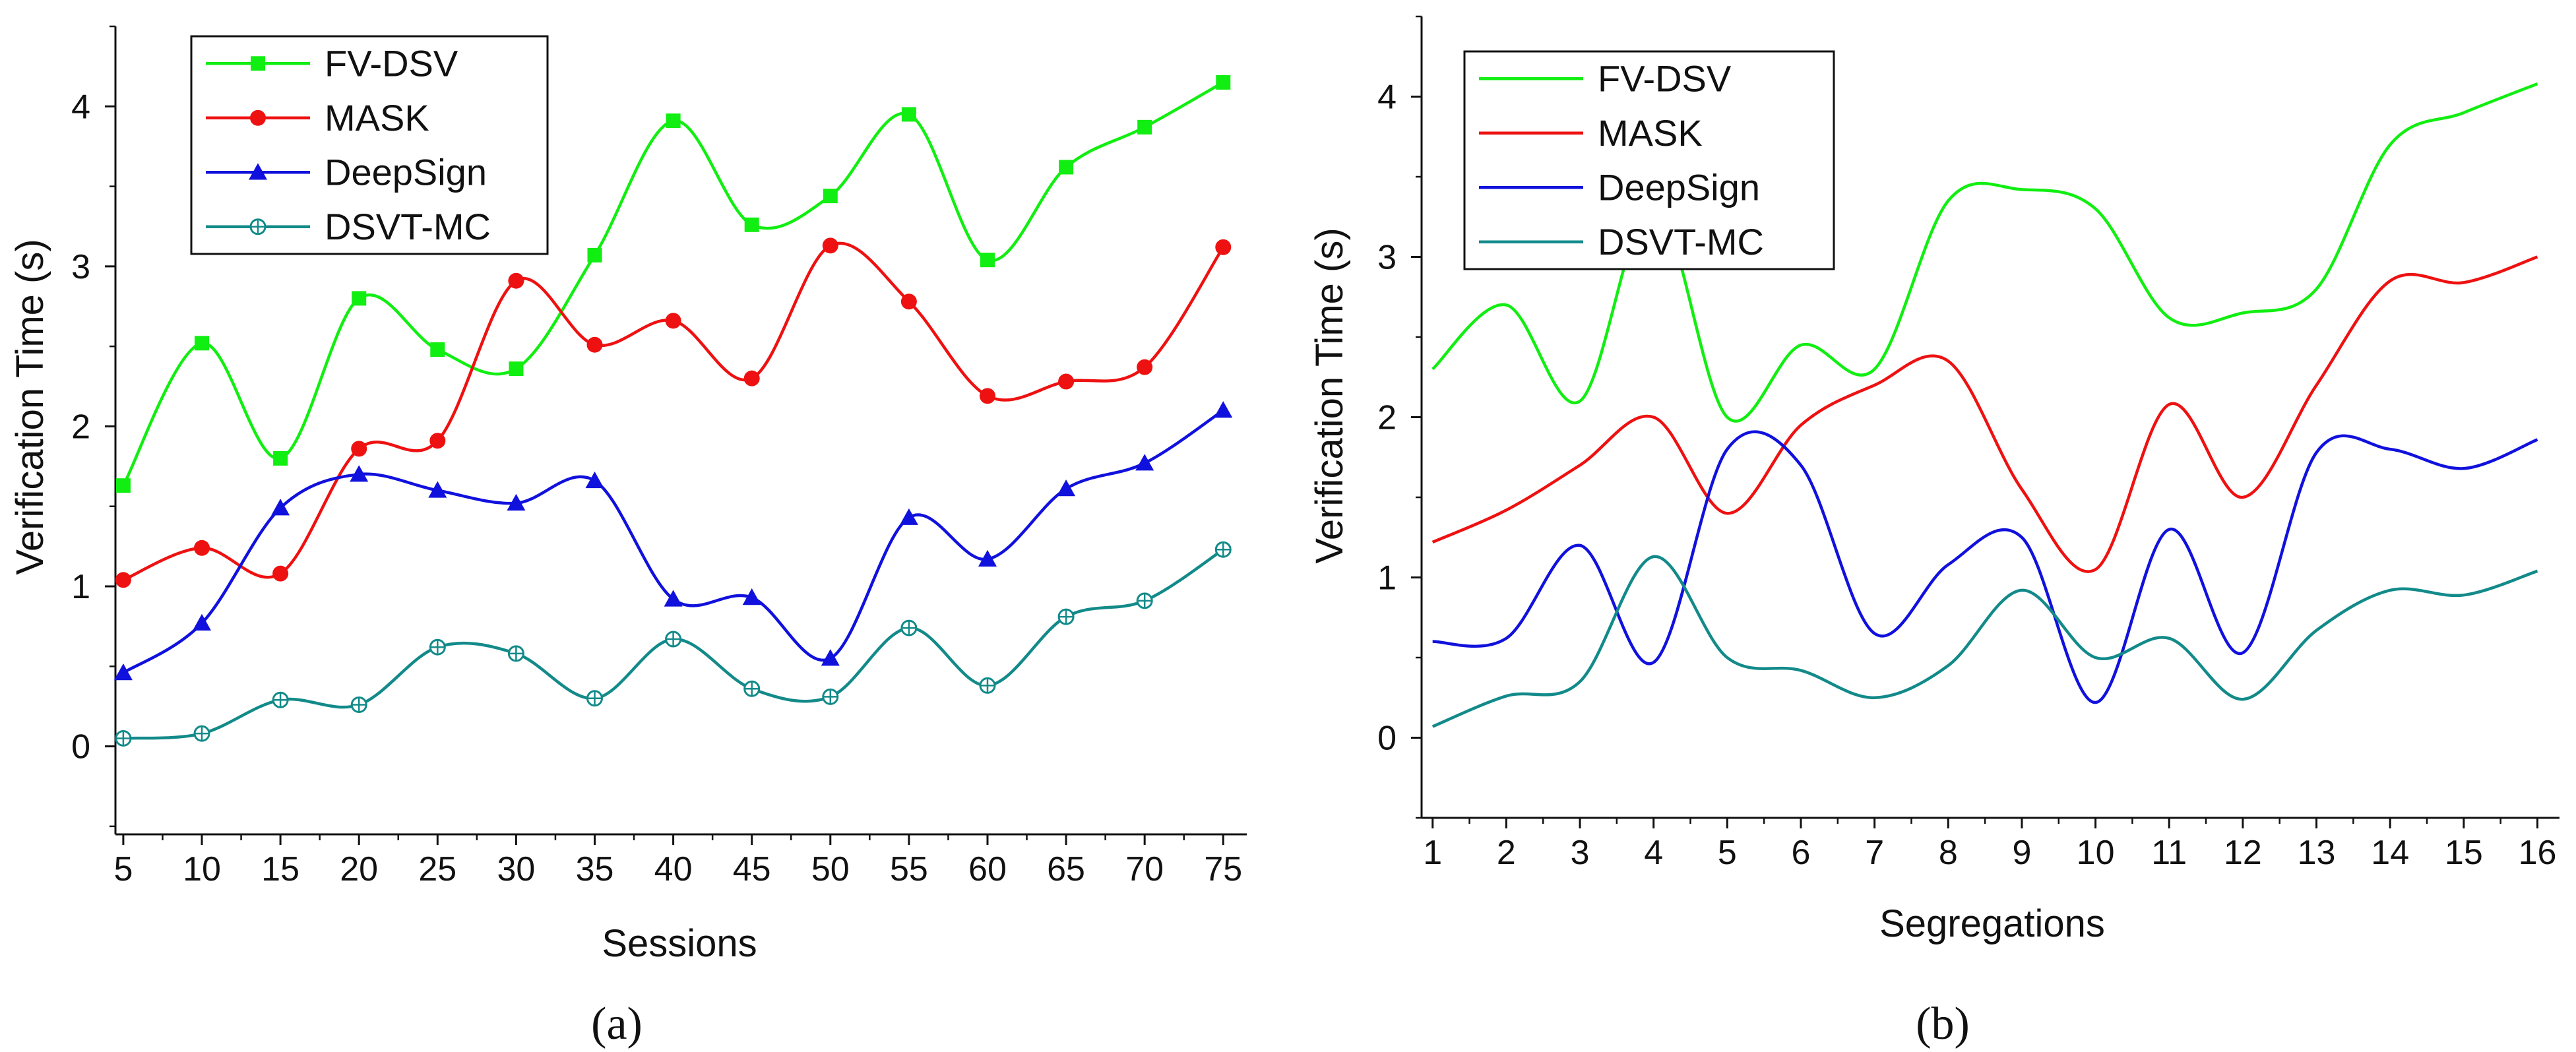 This screenshot has height=1052, width=2576. I want to click on x-tick-label: 55, so click(909, 869).